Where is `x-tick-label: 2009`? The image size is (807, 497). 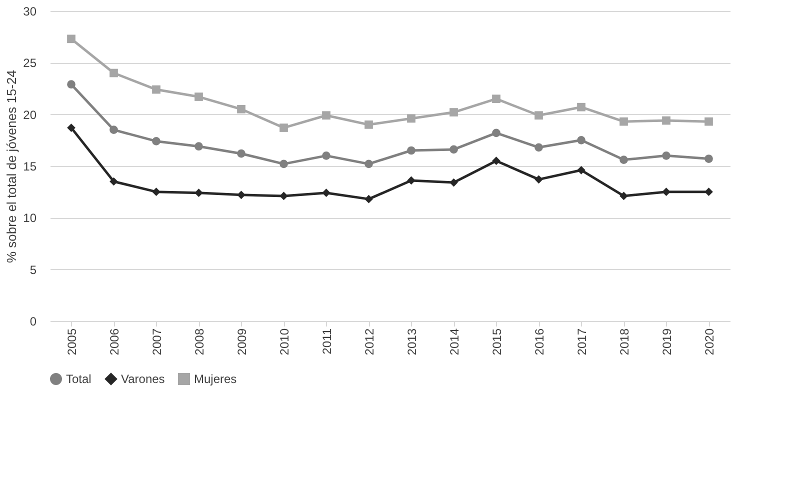
x-tick-label: 2009 is located at coordinates (241, 342).